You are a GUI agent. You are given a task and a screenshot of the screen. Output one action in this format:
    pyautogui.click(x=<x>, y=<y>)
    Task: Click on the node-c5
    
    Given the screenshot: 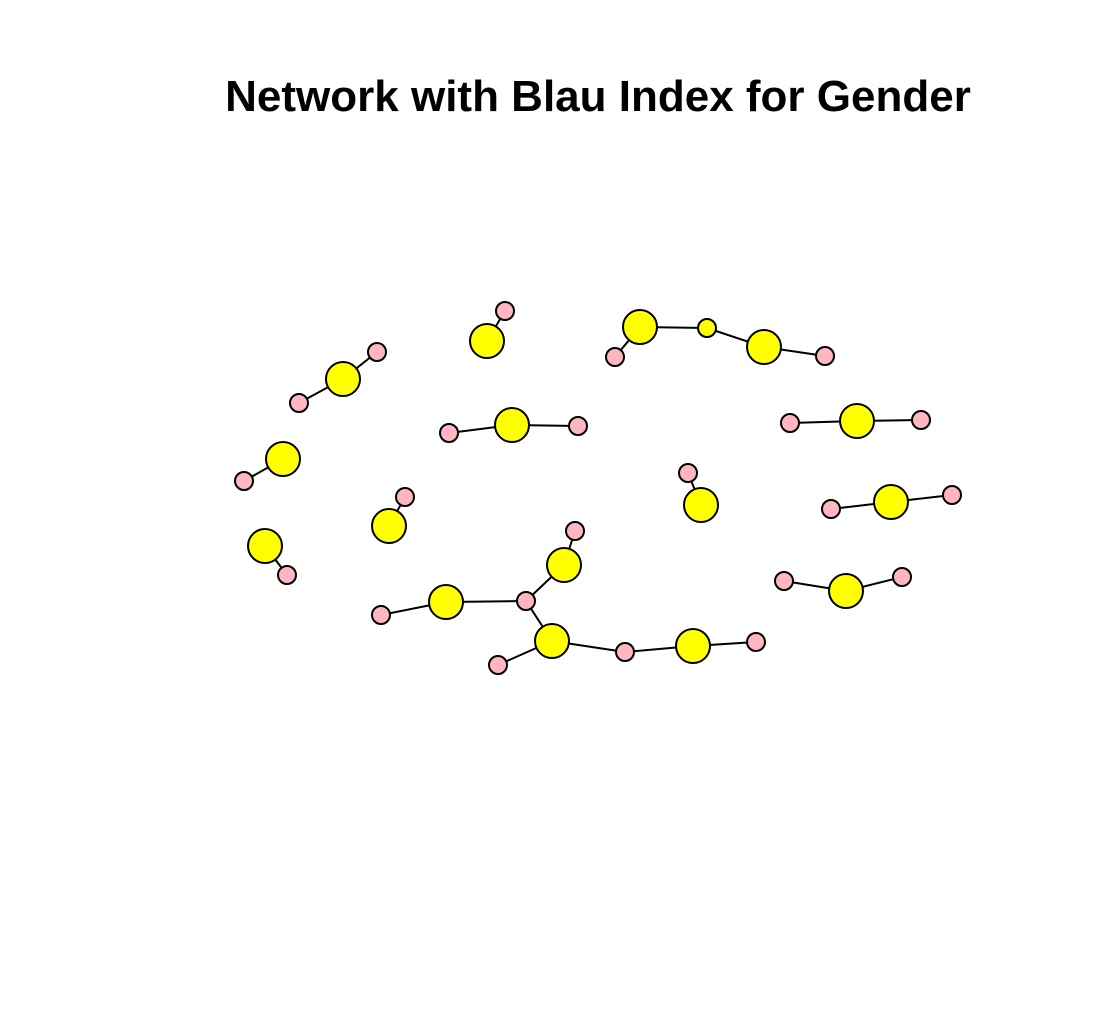 What is the action you would take?
    pyautogui.click(x=825, y=356)
    